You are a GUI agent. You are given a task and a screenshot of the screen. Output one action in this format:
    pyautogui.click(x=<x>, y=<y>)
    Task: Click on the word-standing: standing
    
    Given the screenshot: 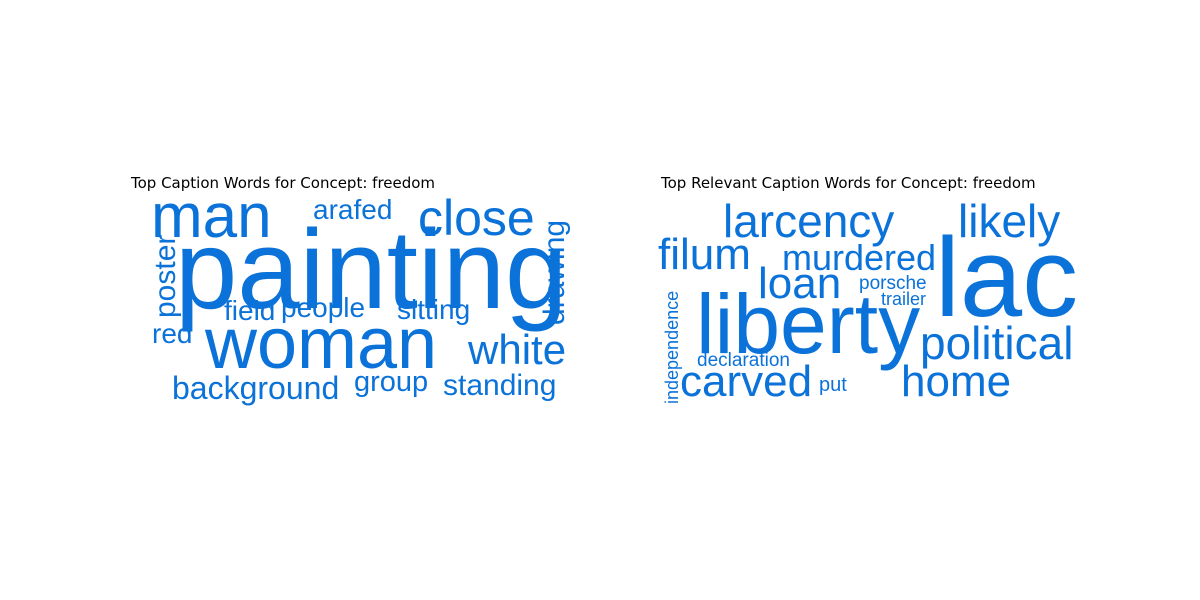 What is the action you would take?
    pyautogui.click(x=500, y=385)
    